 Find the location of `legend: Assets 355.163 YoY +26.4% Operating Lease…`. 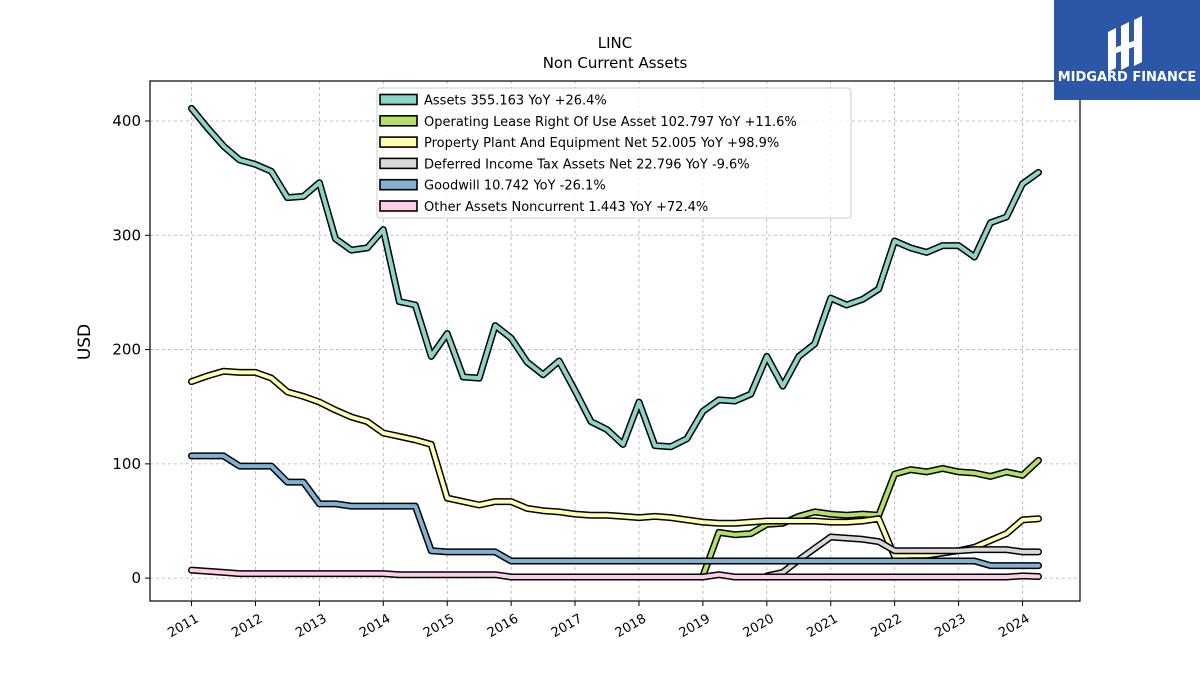

legend: Assets 355.163 YoY +26.4% Operating Lease… is located at coordinates (614, 153).